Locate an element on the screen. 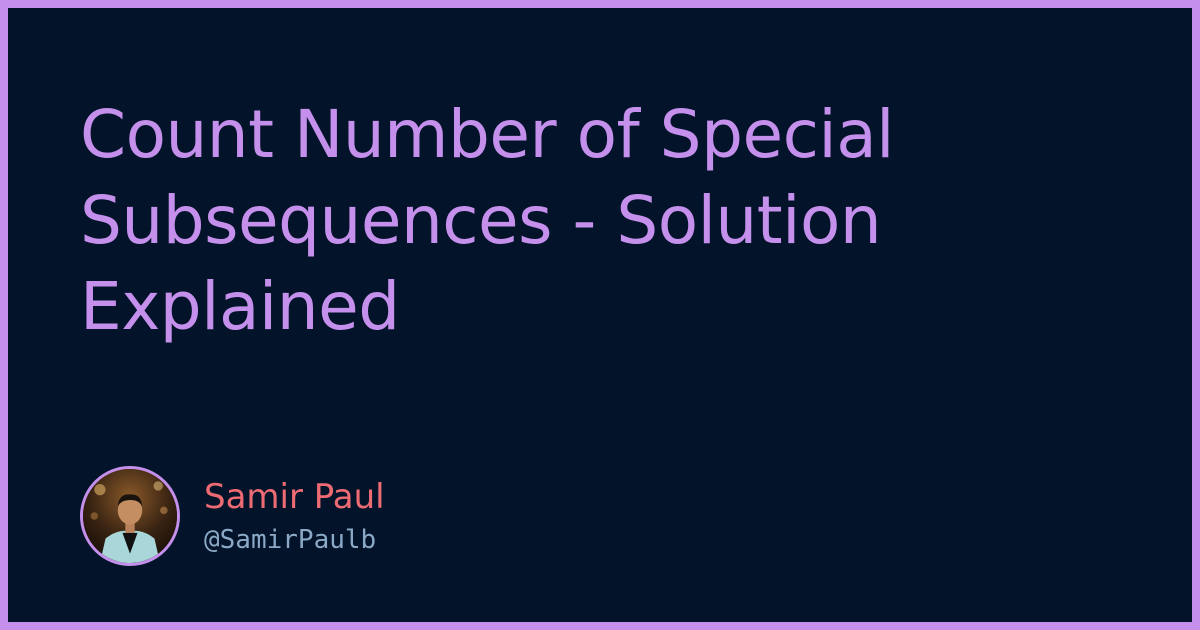 Image resolution: width=1200 pixels, height=630 pixels. author-block: Samir Paul @SamirPaulb is located at coordinates (232, 516).